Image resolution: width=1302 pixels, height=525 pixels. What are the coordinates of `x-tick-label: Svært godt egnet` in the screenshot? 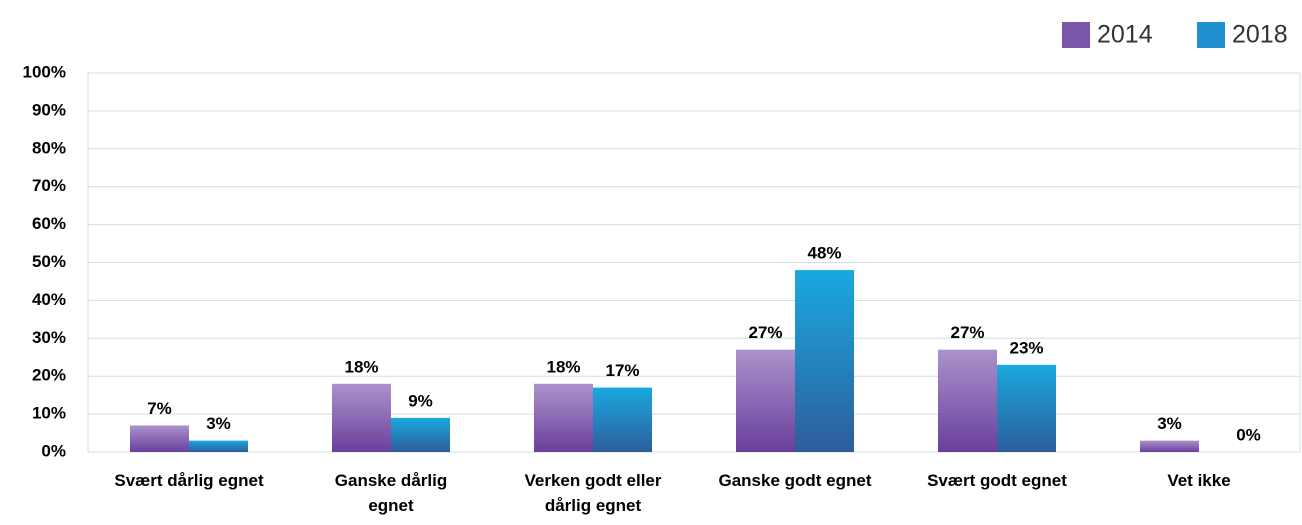 It's located at (997, 480).